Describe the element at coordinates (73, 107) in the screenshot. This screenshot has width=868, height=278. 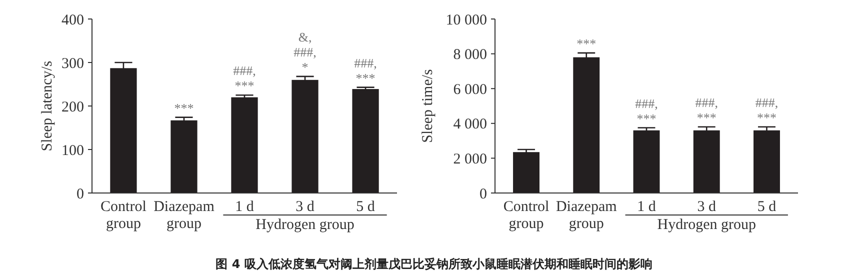
I see `y-tick-label: 200` at that location.